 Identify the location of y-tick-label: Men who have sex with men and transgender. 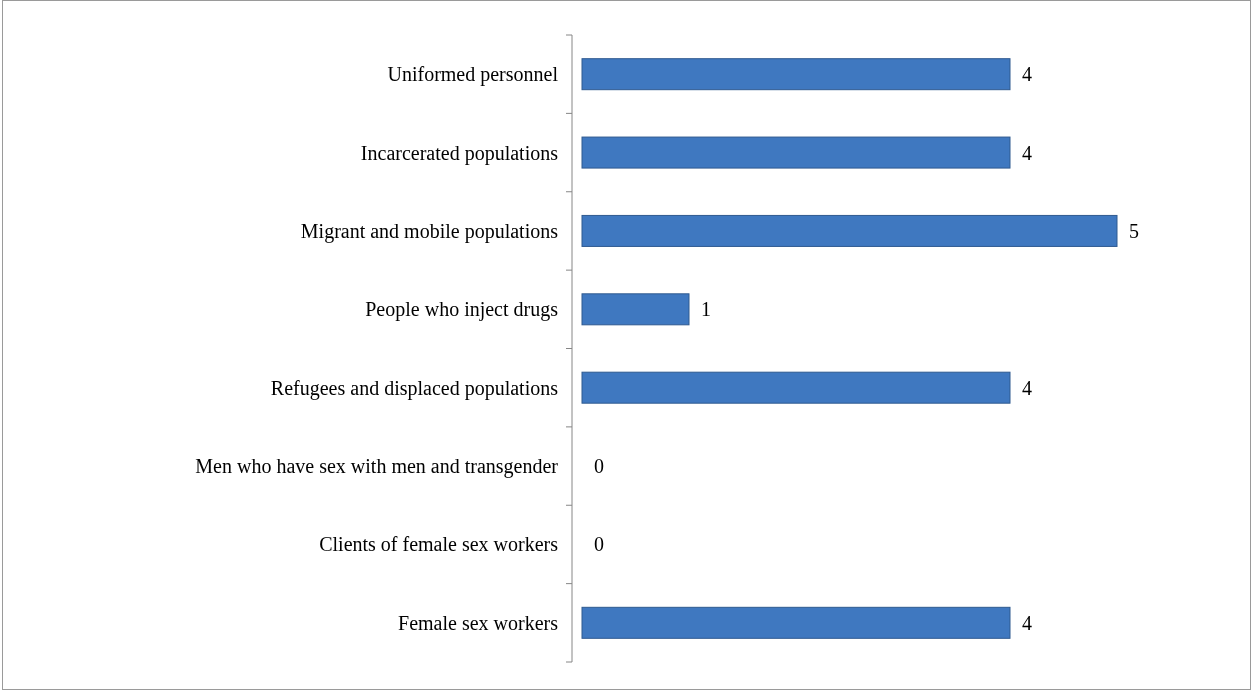
(377, 467).